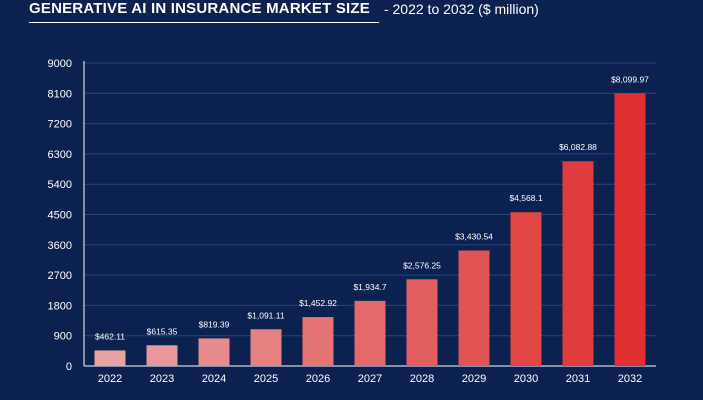  I want to click on x-tick-label: 2030, so click(526, 379).